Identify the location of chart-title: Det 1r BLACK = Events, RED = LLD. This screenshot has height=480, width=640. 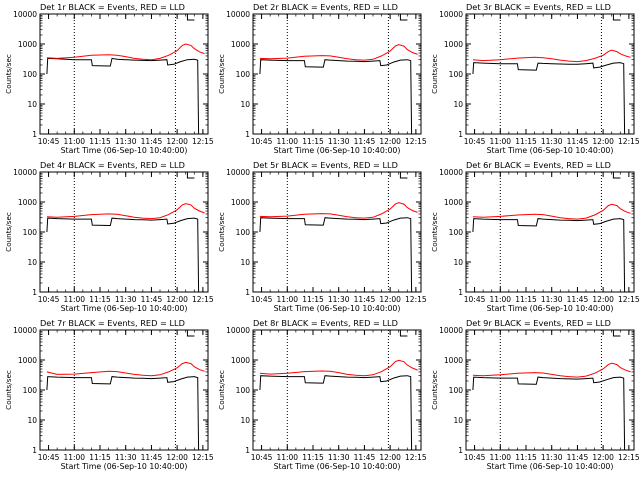
(112, 7).